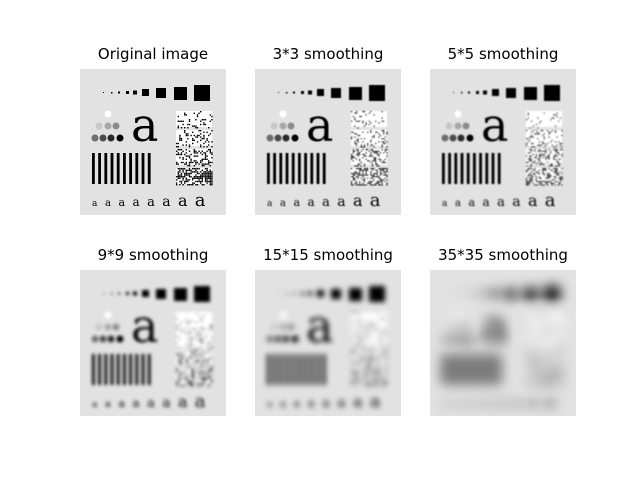 Image resolution: width=640 pixels, height=480 pixels. I want to click on panel-title: Original image, so click(153, 54).